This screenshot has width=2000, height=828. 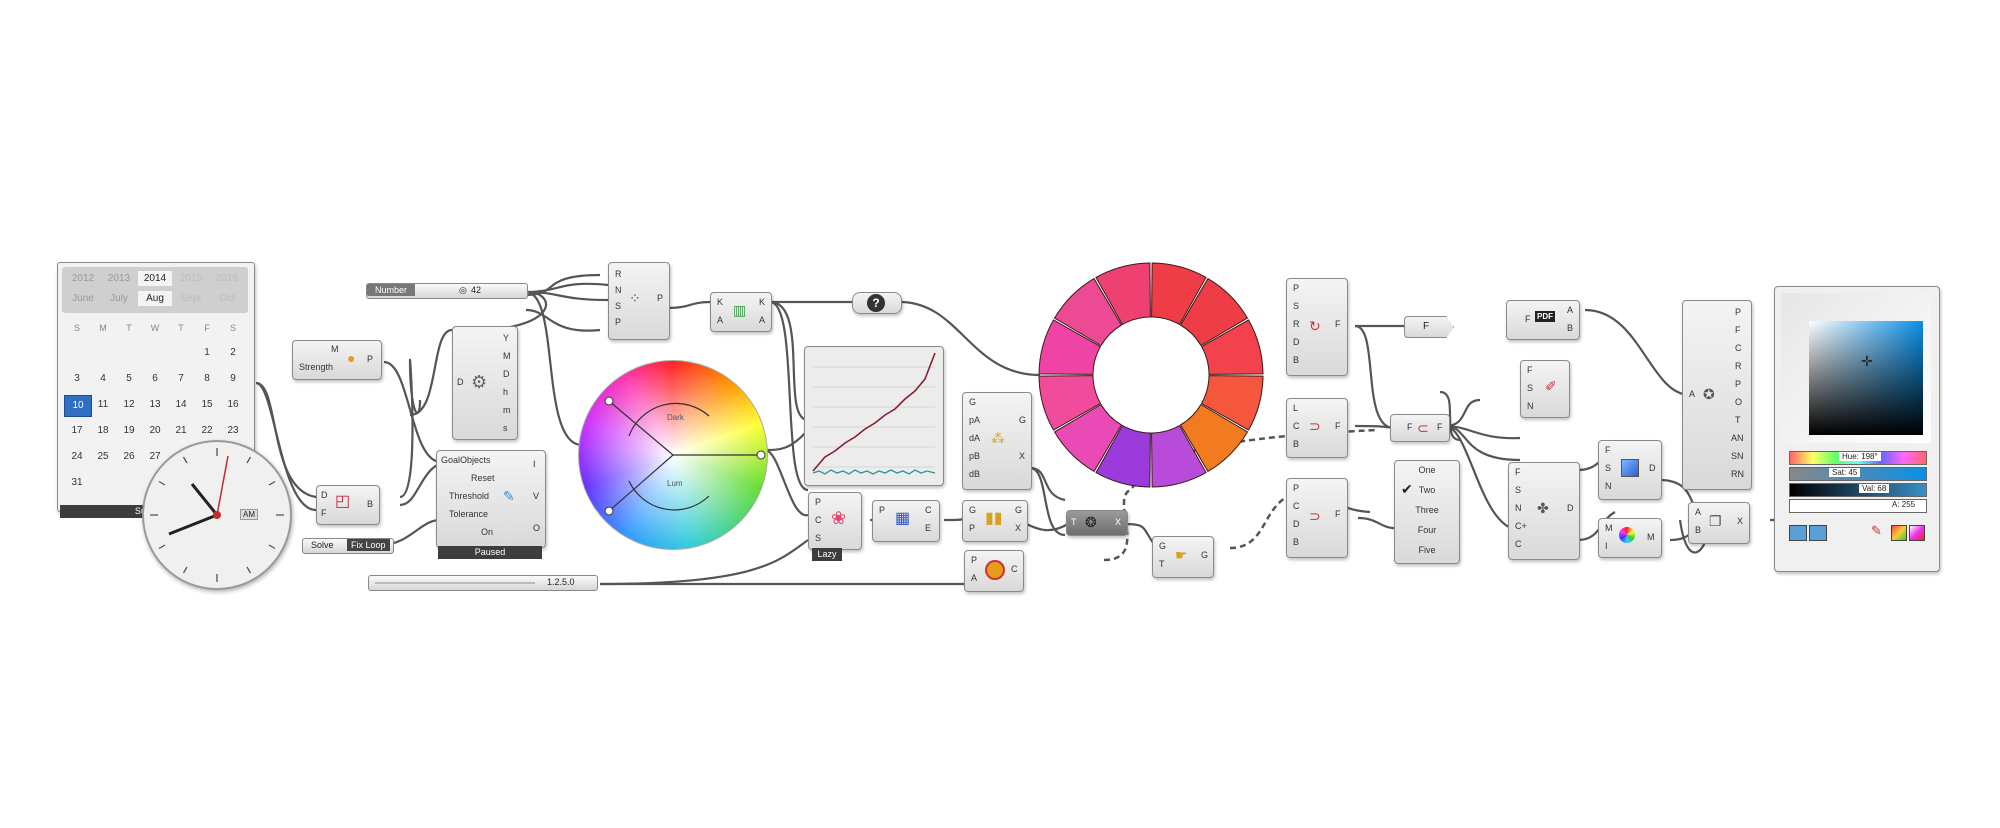 What do you see at coordinates (506, 392) in the screenshot?
I see `output-h: h` at bounding box center [506, 392].